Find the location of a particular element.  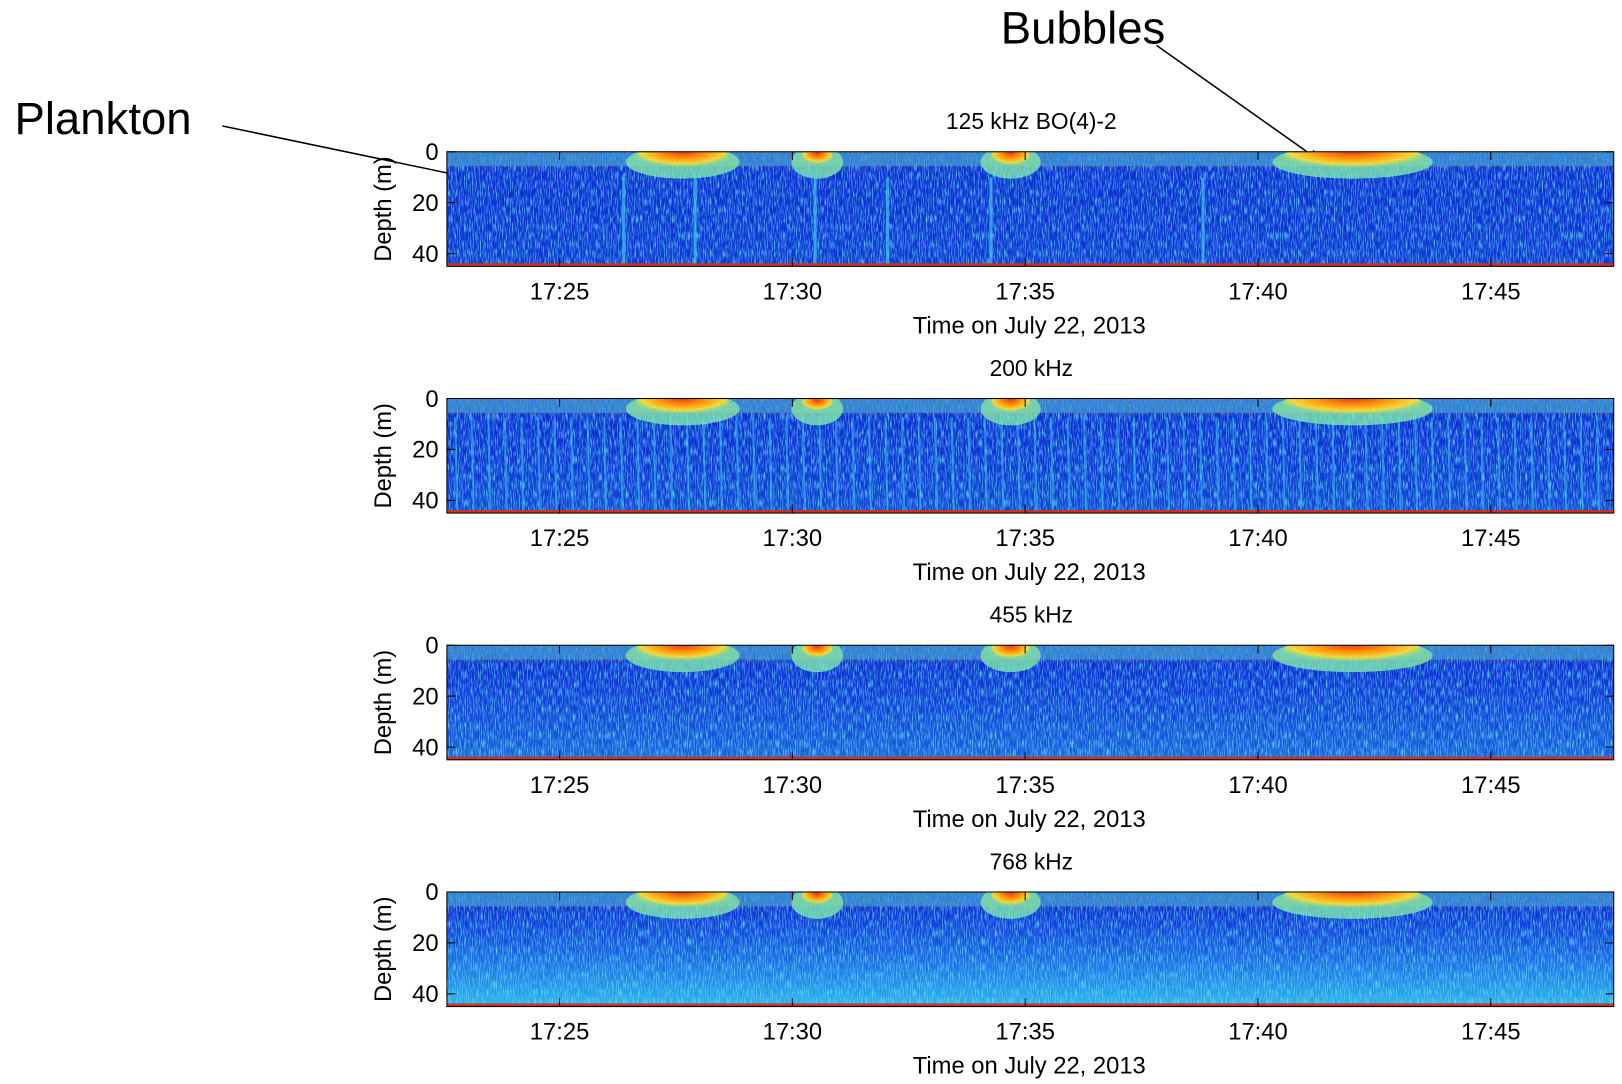

annotation-arrow is located at coordinates (1236, 101).